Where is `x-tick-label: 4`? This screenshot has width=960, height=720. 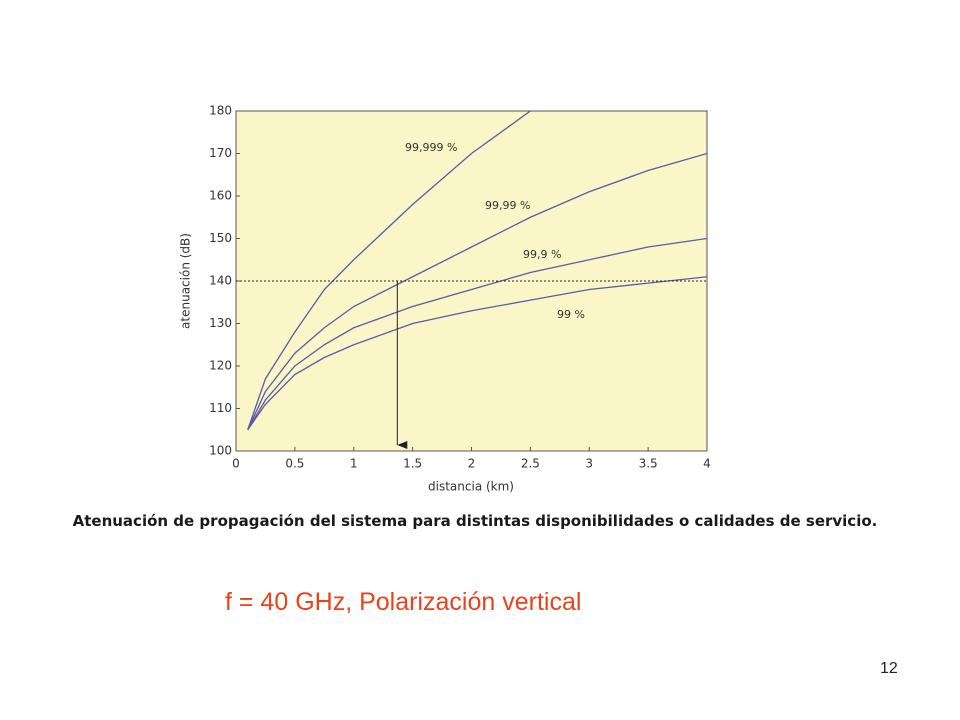 x-tick-label: 4 is located at coordinates (707, 464).